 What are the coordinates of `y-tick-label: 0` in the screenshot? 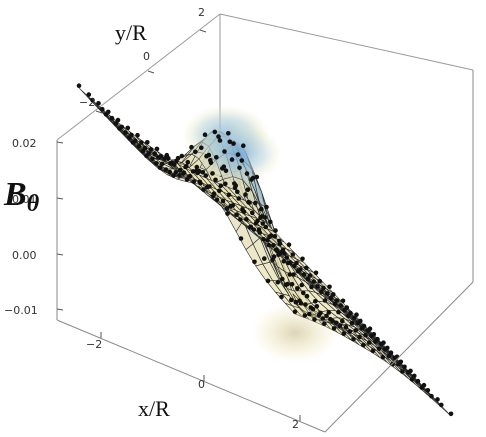 It's located at (146, 56).